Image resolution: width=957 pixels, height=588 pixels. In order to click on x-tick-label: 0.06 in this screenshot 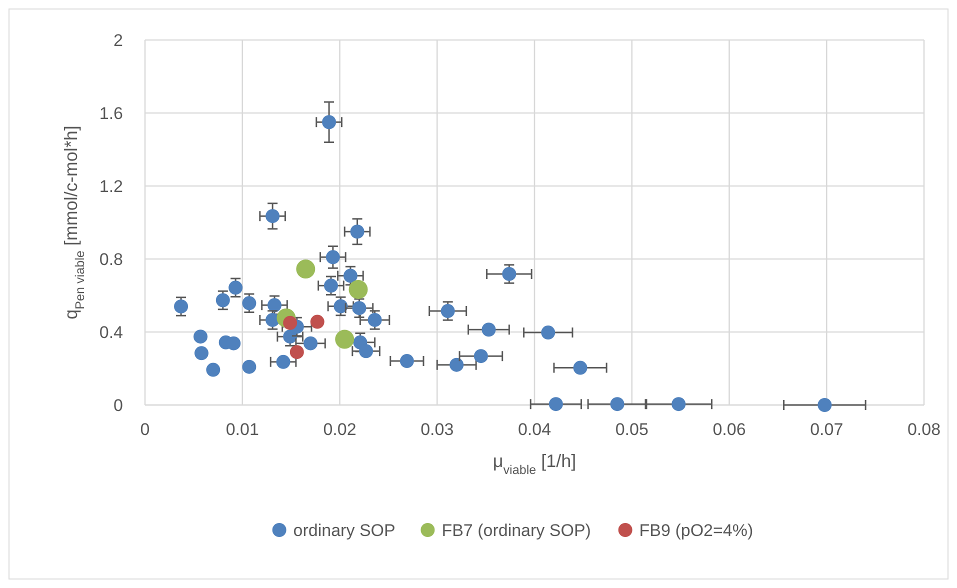, I will do `click(729, 429)`.